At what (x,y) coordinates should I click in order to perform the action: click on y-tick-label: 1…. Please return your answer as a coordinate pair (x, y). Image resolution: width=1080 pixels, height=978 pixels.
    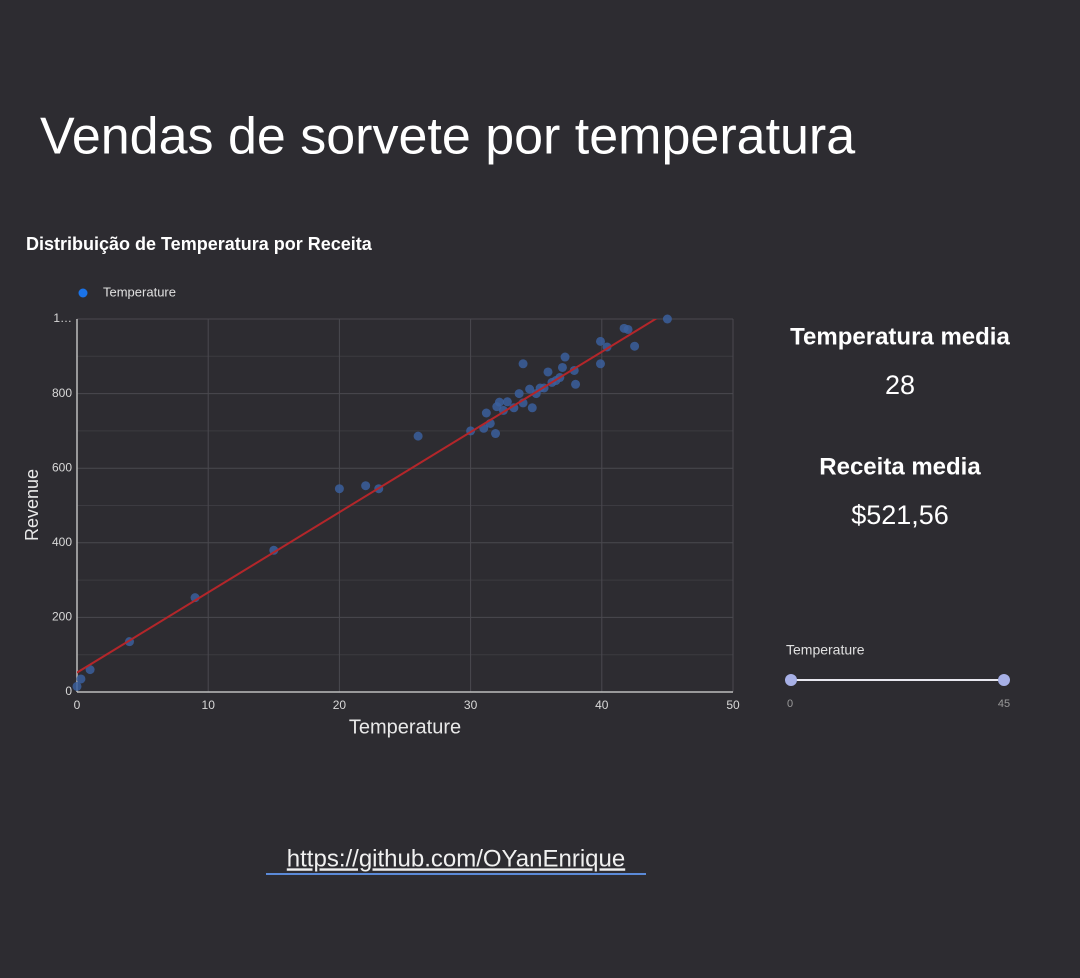
    Looking at the image, I should click on (62, 318).